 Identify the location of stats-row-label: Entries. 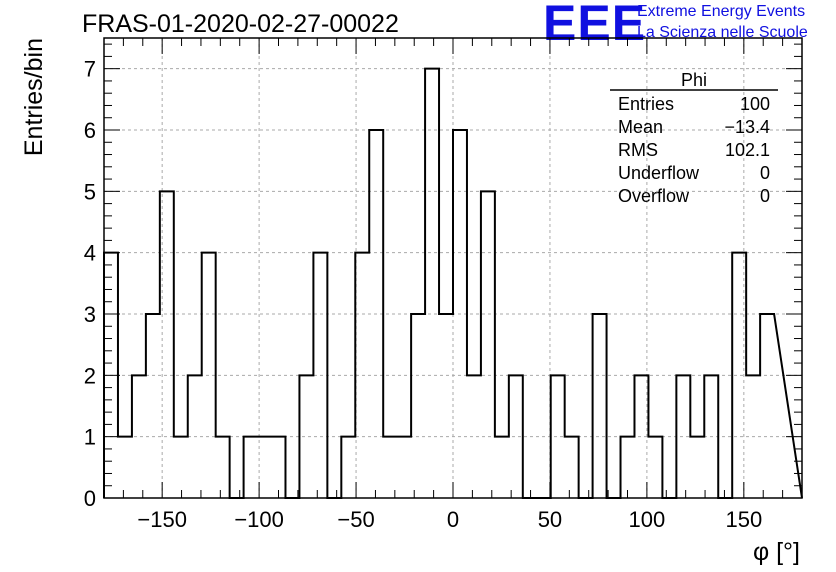
(646, 104).